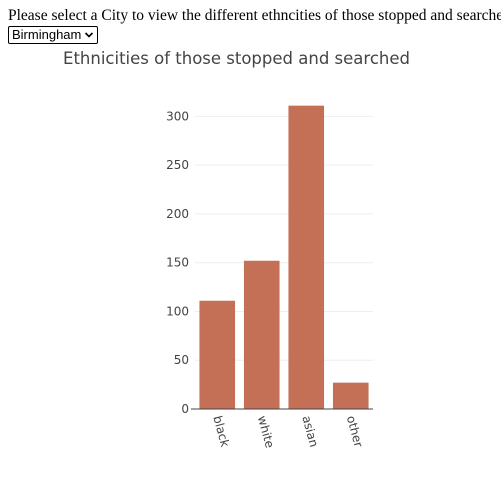 The width and height of the screenshot is (501, 482). What do you see at coordinates (355, 431) in the screenshot?
I see `x-tick-label: other` at bounding box center [355, 431].